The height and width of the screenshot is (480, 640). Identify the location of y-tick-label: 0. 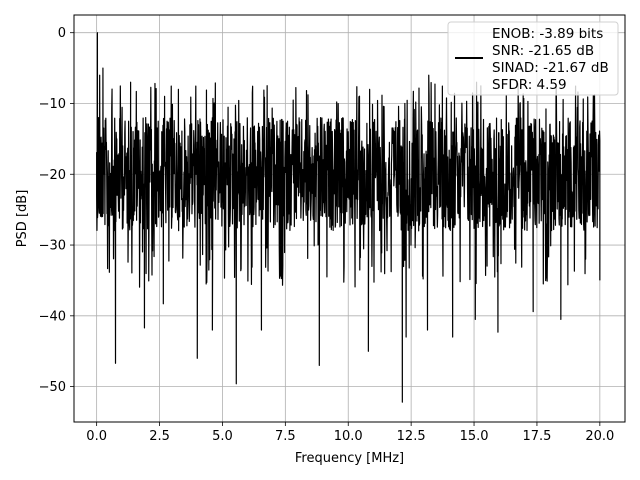
(62, 33).